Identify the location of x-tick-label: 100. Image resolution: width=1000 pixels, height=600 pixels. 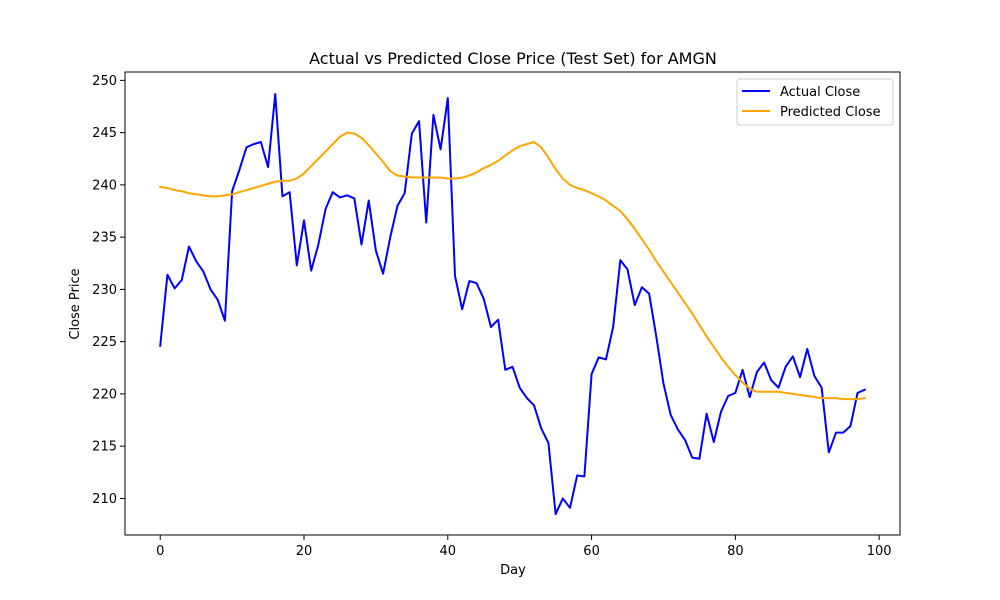
(879, 551).